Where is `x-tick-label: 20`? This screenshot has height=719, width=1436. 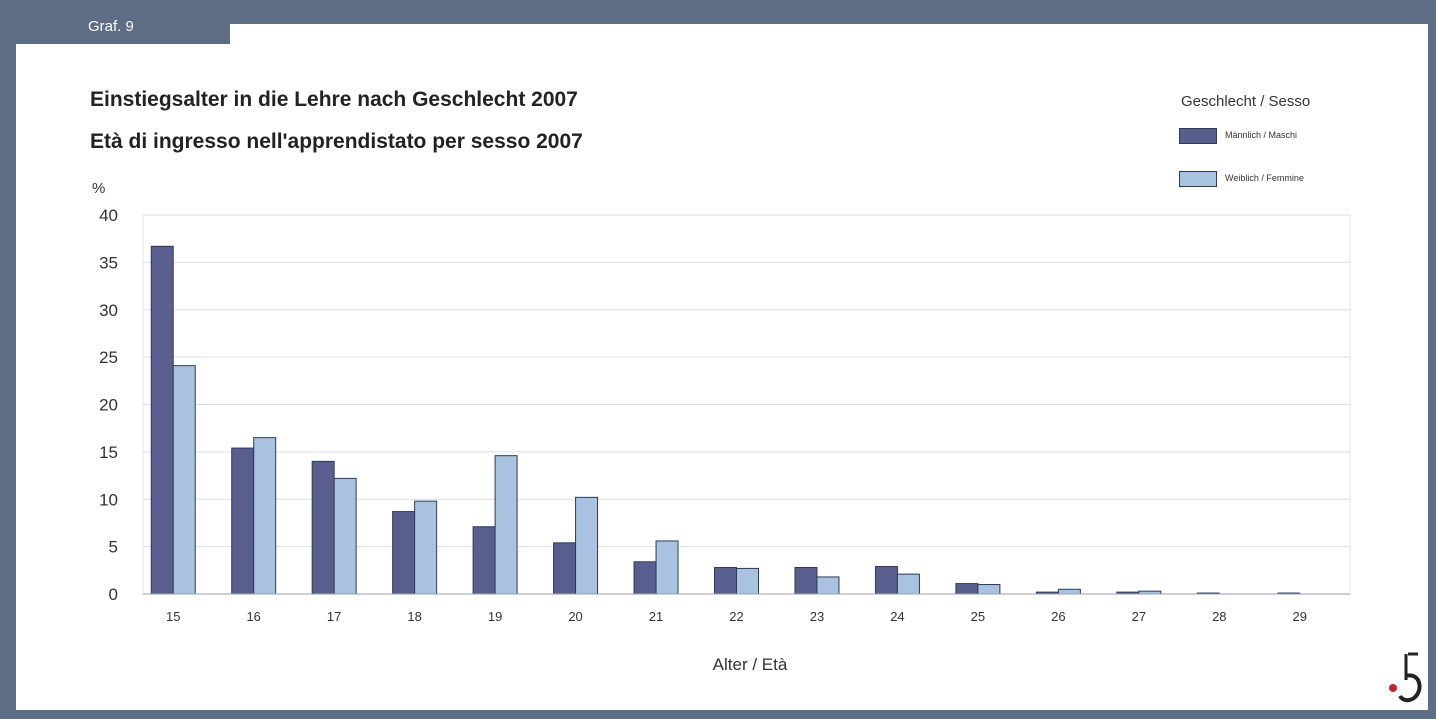
x-tick-label: 20 is located at coordinates (575, 616).